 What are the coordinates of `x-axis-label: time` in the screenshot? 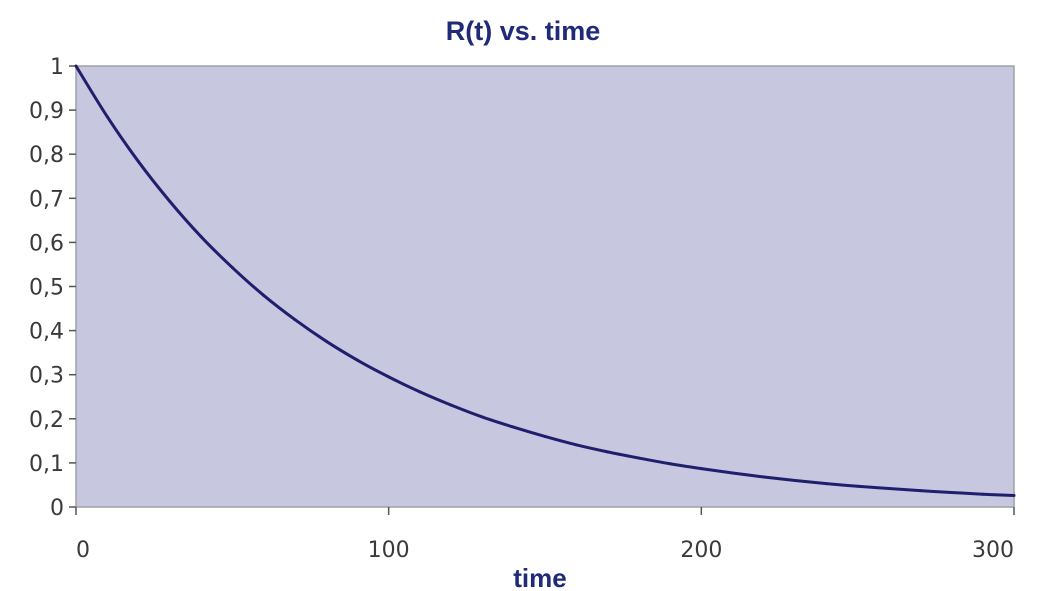 It's located at (539, 577).